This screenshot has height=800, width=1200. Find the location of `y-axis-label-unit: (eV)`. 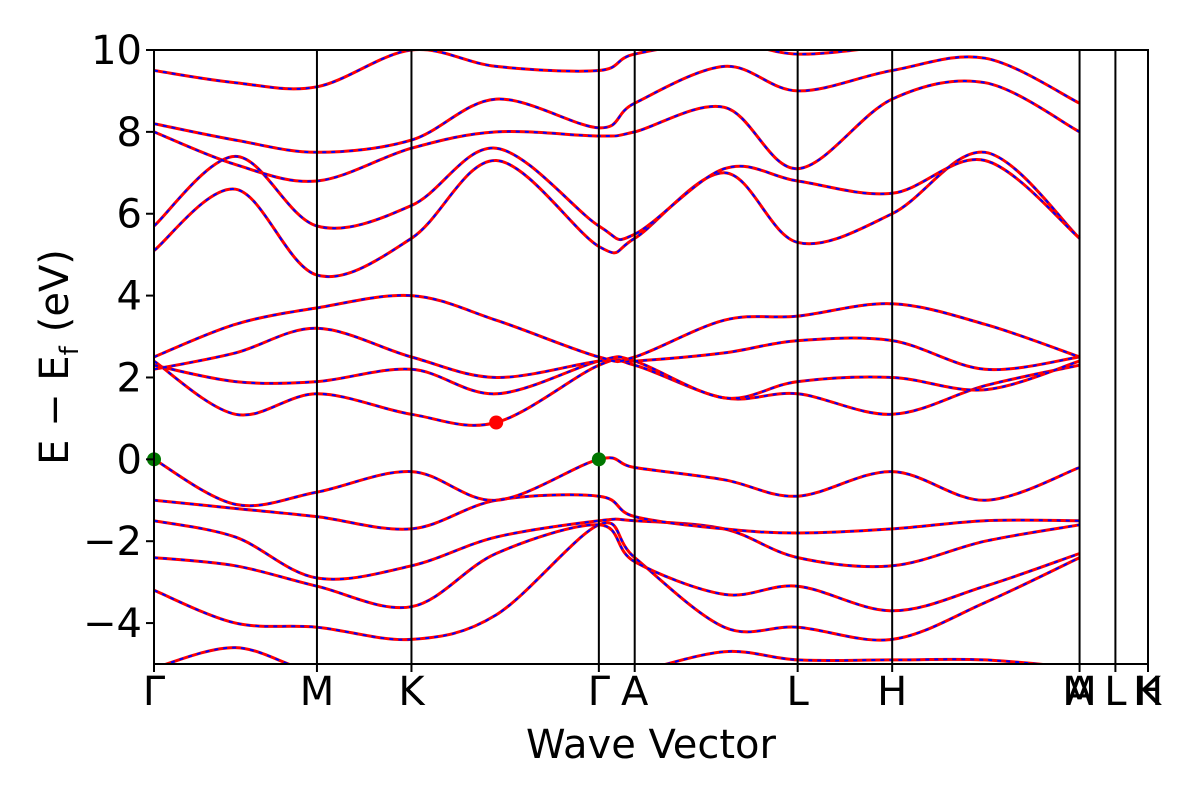

y-axis-label-unit: (eV) is located at coordinates (55, 290).